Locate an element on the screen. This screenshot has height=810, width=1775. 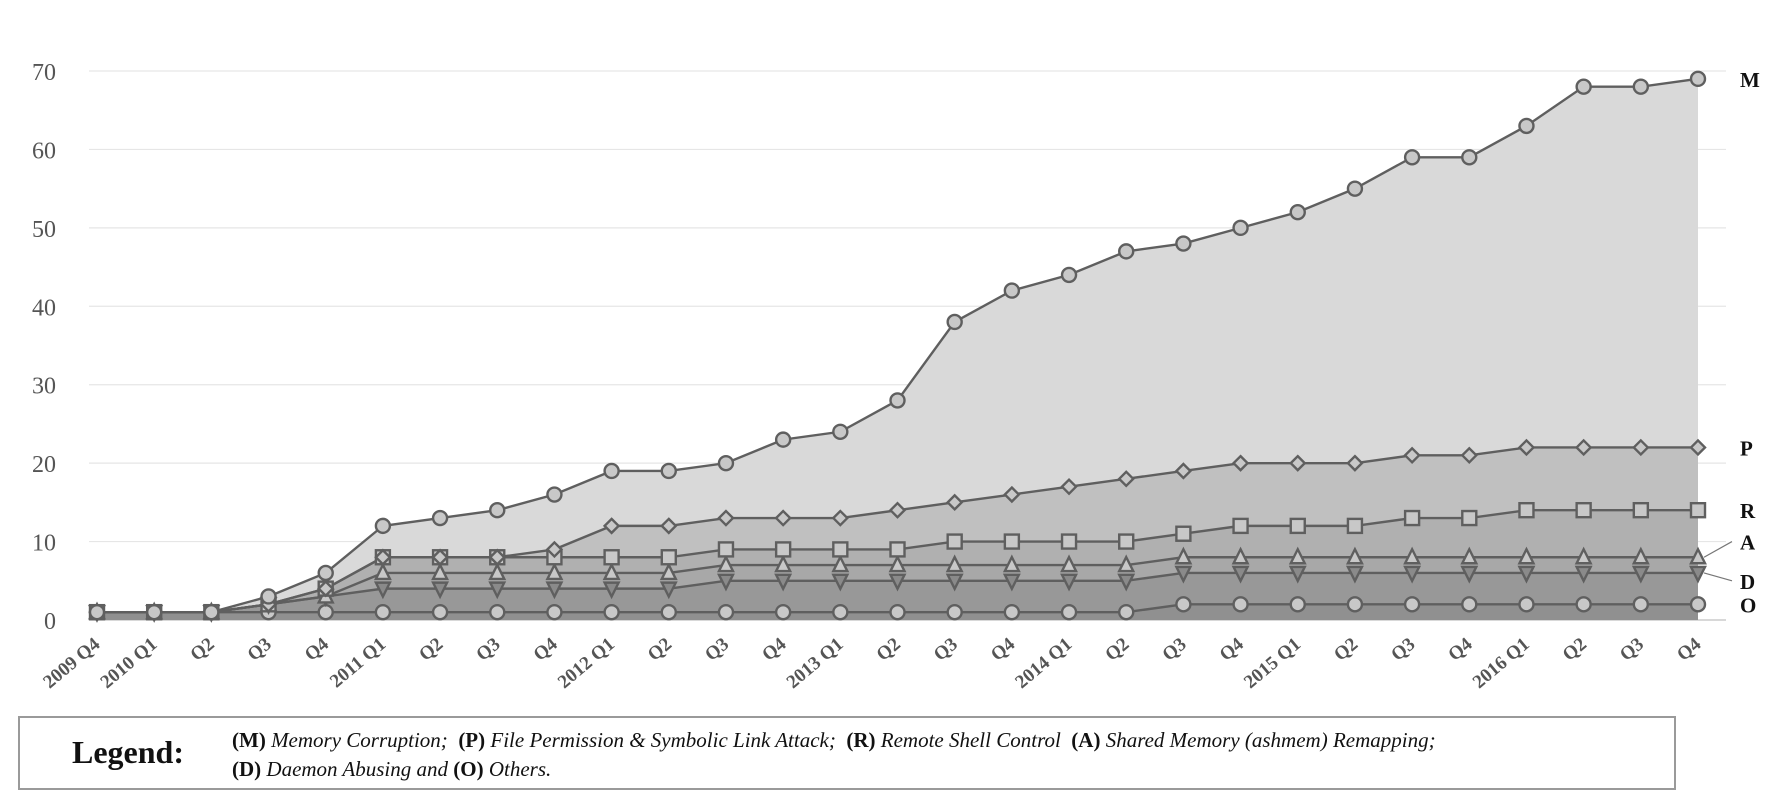
x-tick-label: 2012 Q1 is located at coordinates (586, 663).